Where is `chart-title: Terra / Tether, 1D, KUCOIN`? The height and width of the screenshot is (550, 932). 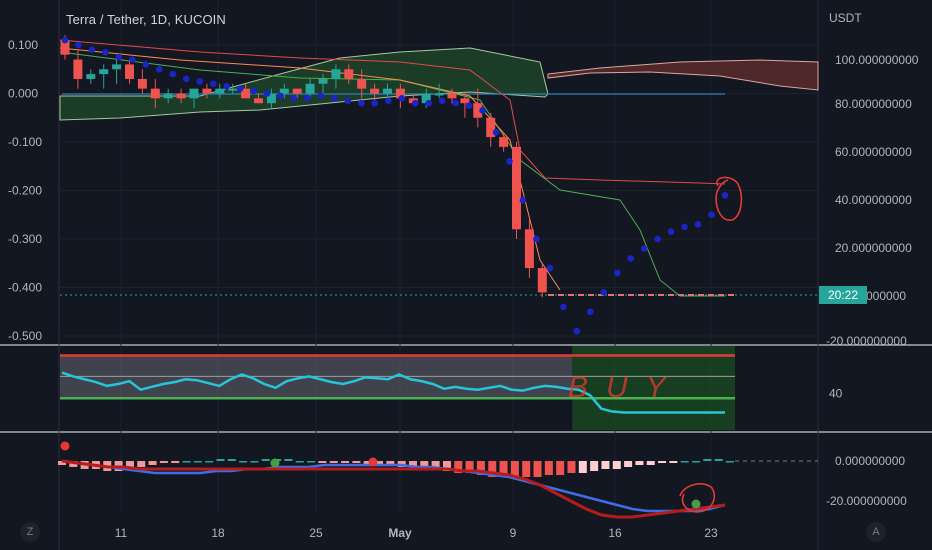
chart-title: Terra / Tether, 1D, KUCOIN is located at coordinates (146, 19).